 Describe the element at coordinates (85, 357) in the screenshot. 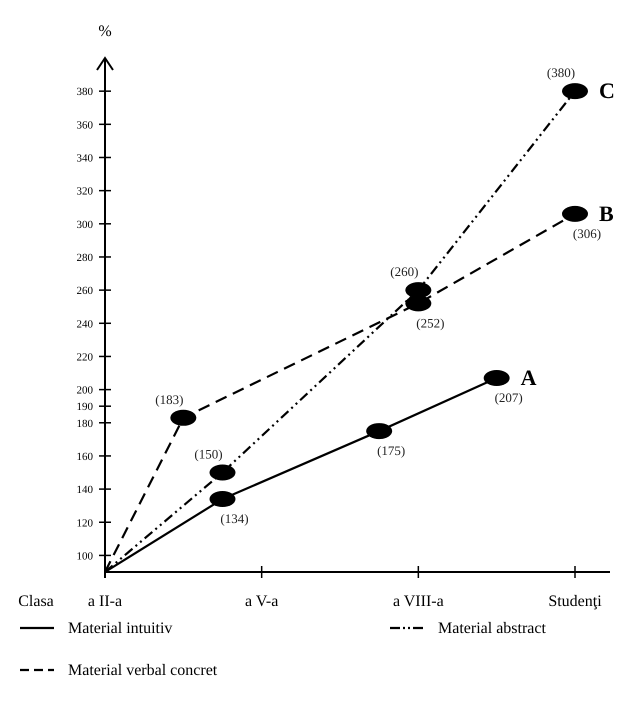

I see `y-tick-label: 220` at that location.